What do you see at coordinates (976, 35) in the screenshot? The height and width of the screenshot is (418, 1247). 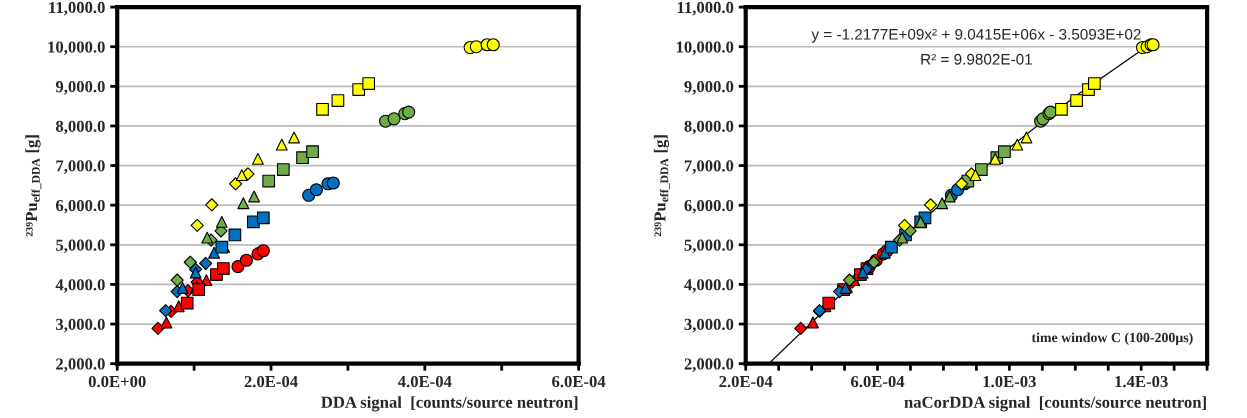 I see `annotation: y = -1.2177E+09x² + 9.0415E+06x - 3.5093E+02` at bounding box center [976, 35].